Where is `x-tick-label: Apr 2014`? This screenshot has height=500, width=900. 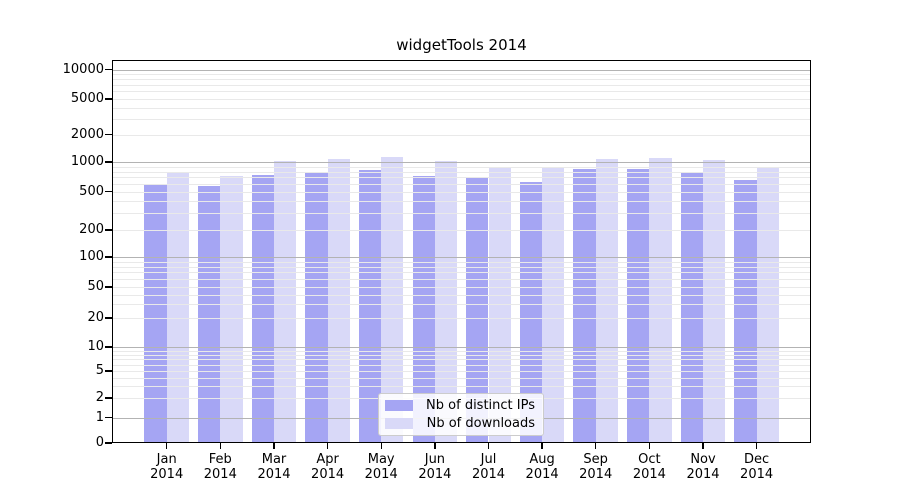 x-tick-label: Apr 2014 is located at coordinates (328, 467).